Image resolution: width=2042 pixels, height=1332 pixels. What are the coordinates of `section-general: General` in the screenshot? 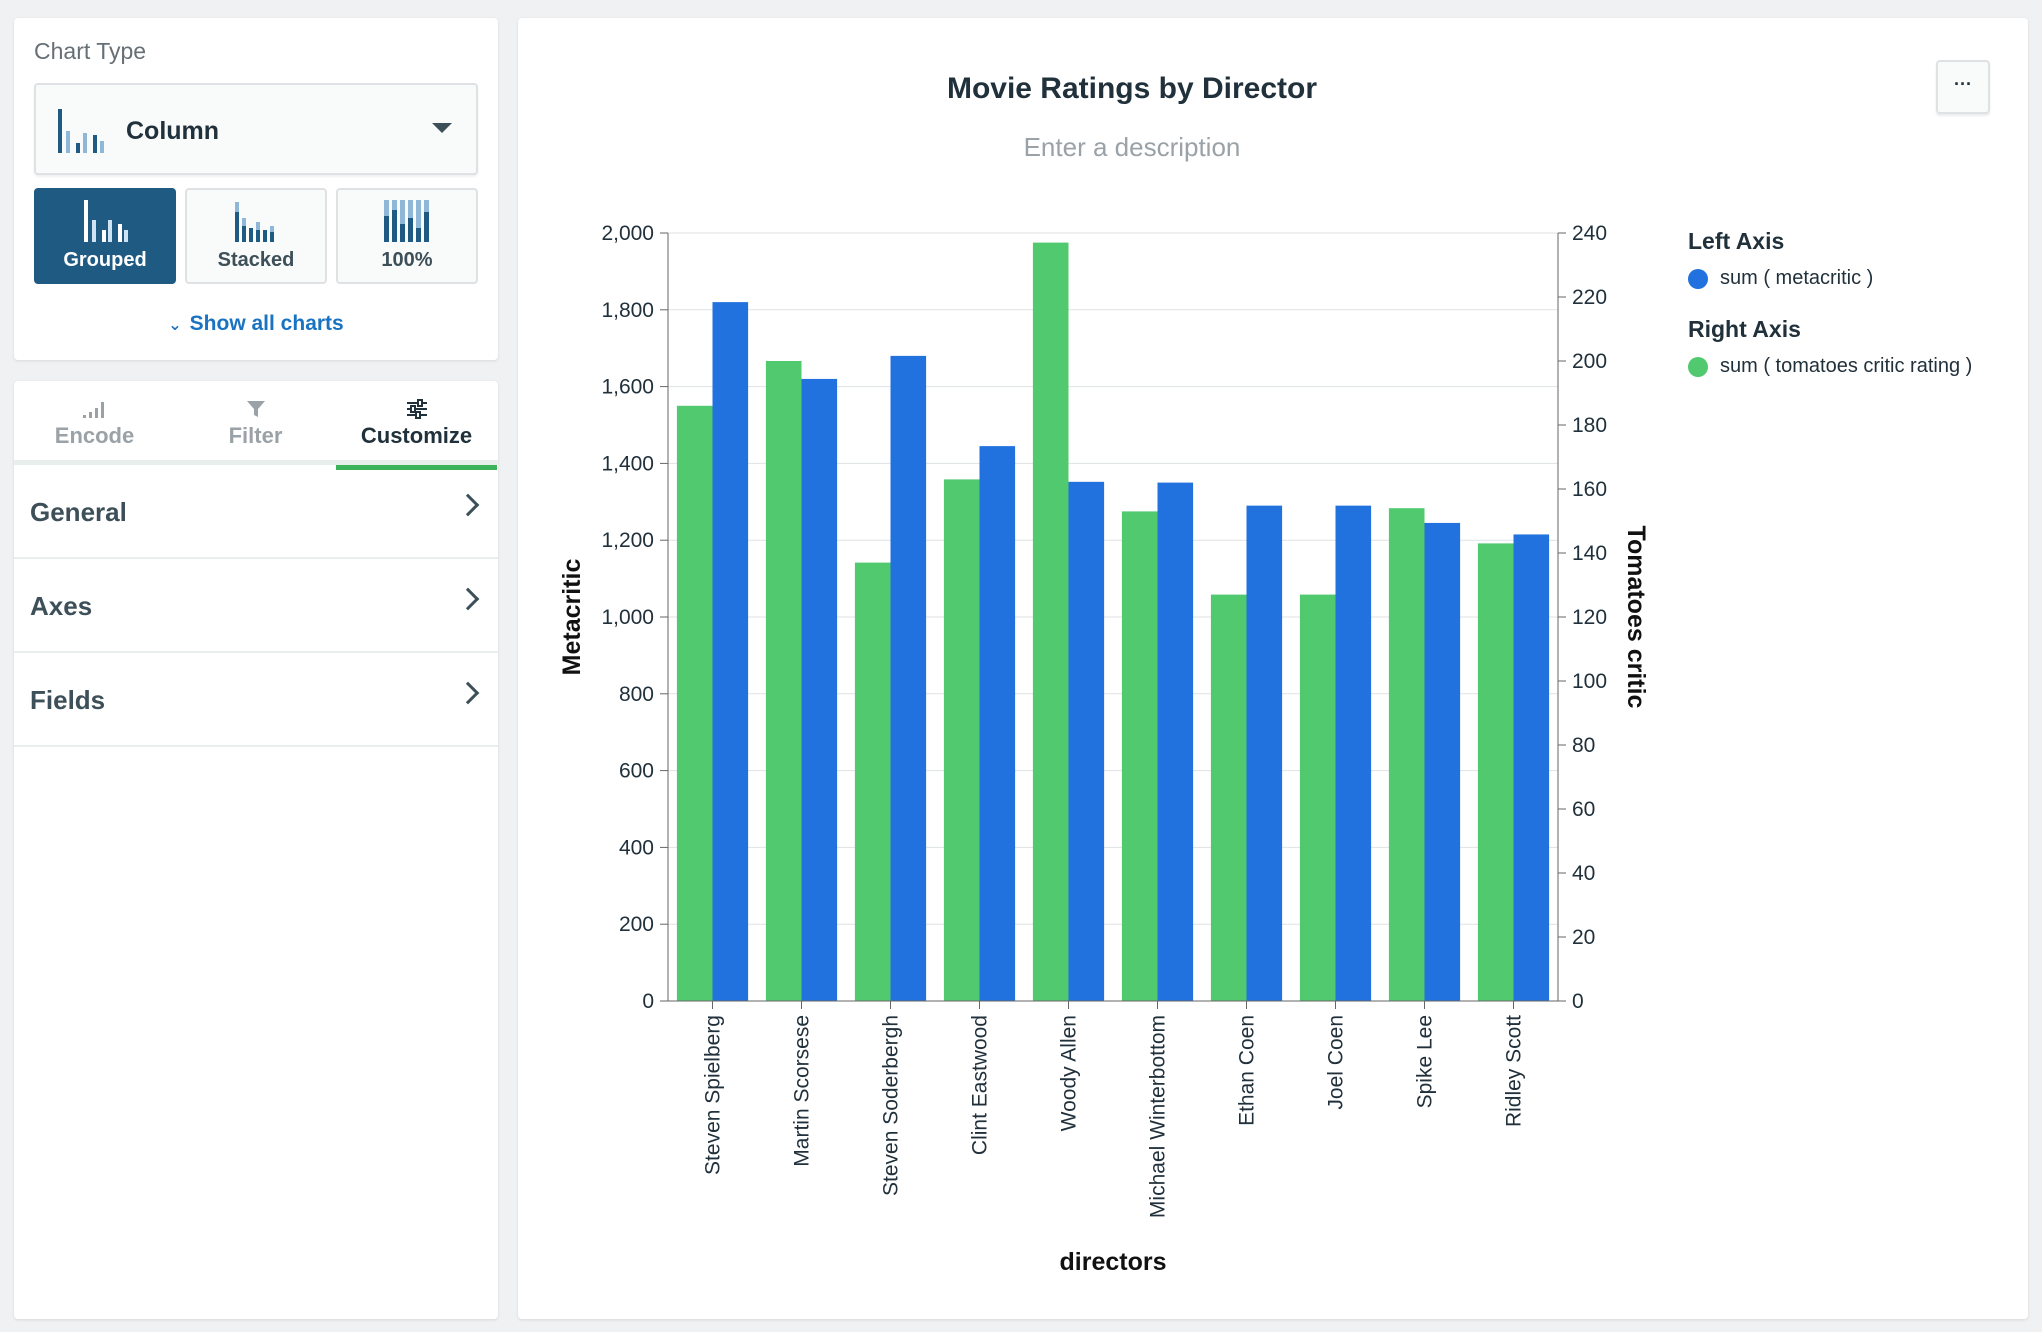 It's located at (256, 512).